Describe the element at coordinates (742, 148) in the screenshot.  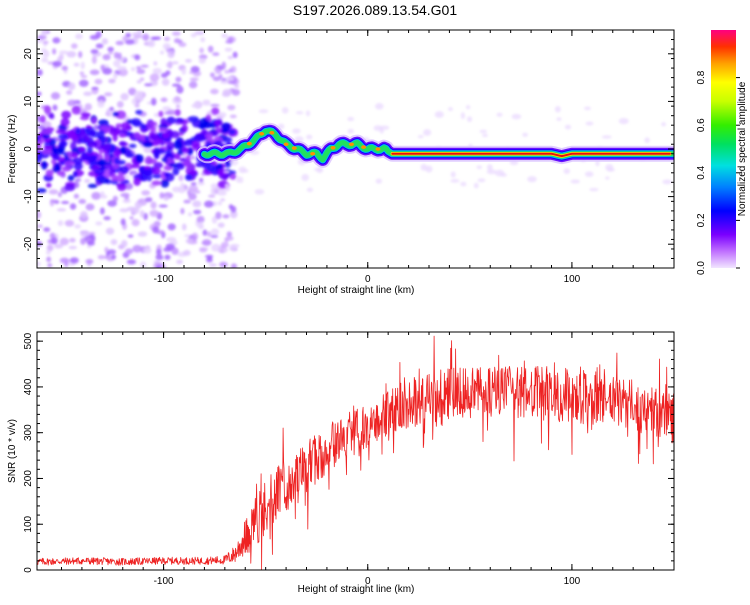
I see `colorbar-label: Normalized spectral amplitude` at that location.